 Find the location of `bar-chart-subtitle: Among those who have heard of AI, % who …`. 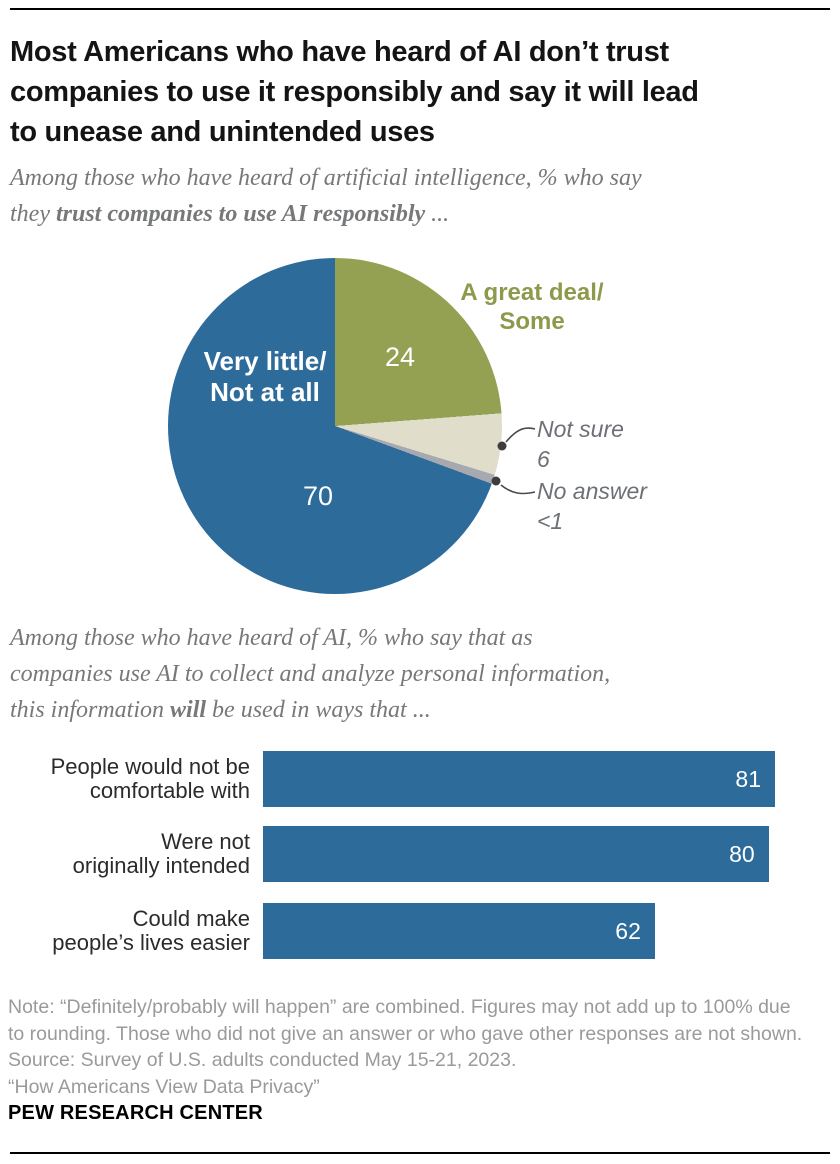

bar-chart-subtitle: Among those who have heard of AI, % who … is located at coordinates (418, 674).